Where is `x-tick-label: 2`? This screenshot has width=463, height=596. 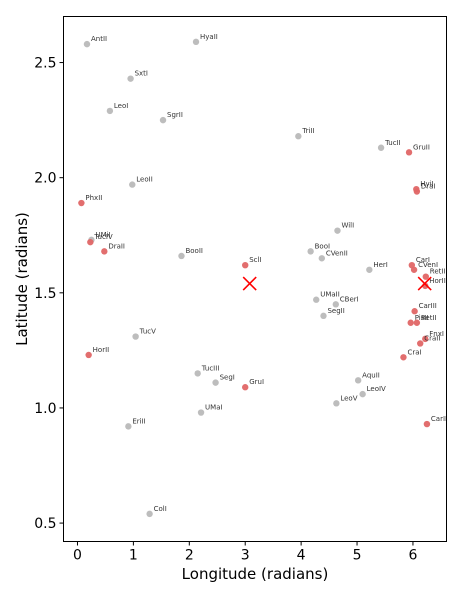
x-tick-label: 2 is located at coordinates (189, 556).